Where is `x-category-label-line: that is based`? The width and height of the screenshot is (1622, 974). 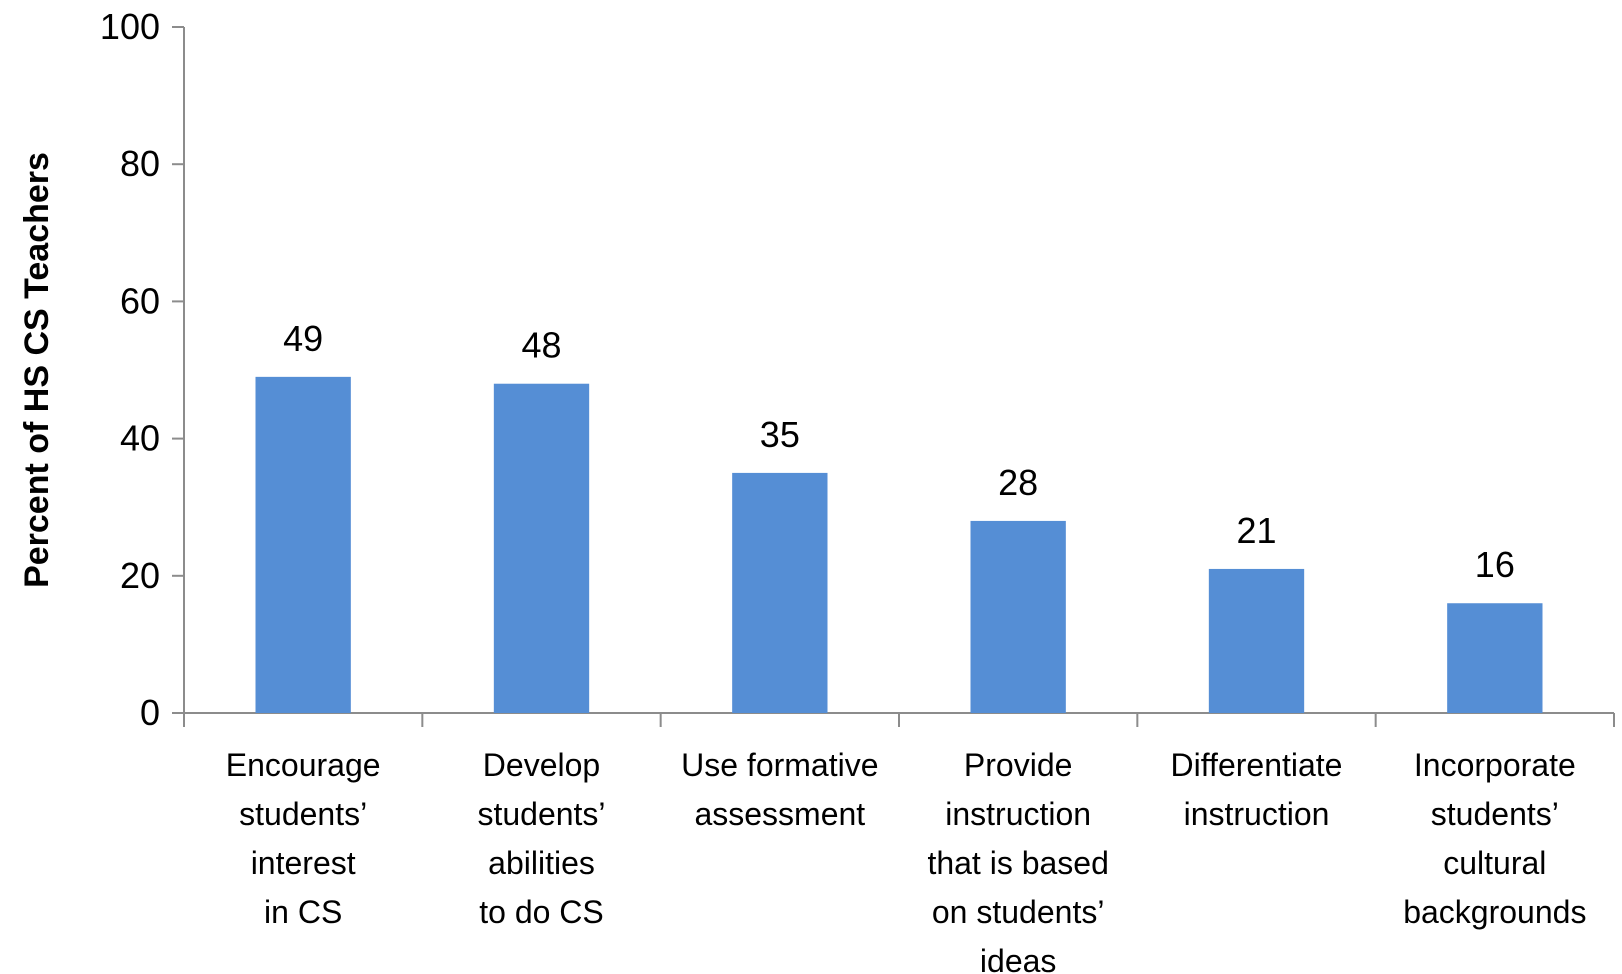 x-category-label-line: that is based is located at coordinates (1017, 863).